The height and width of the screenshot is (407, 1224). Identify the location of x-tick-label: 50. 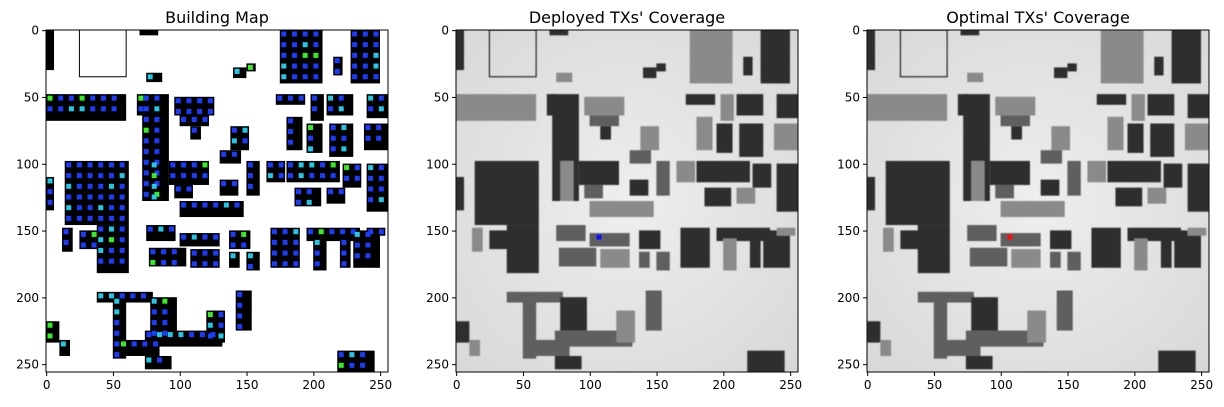
(523, 385).